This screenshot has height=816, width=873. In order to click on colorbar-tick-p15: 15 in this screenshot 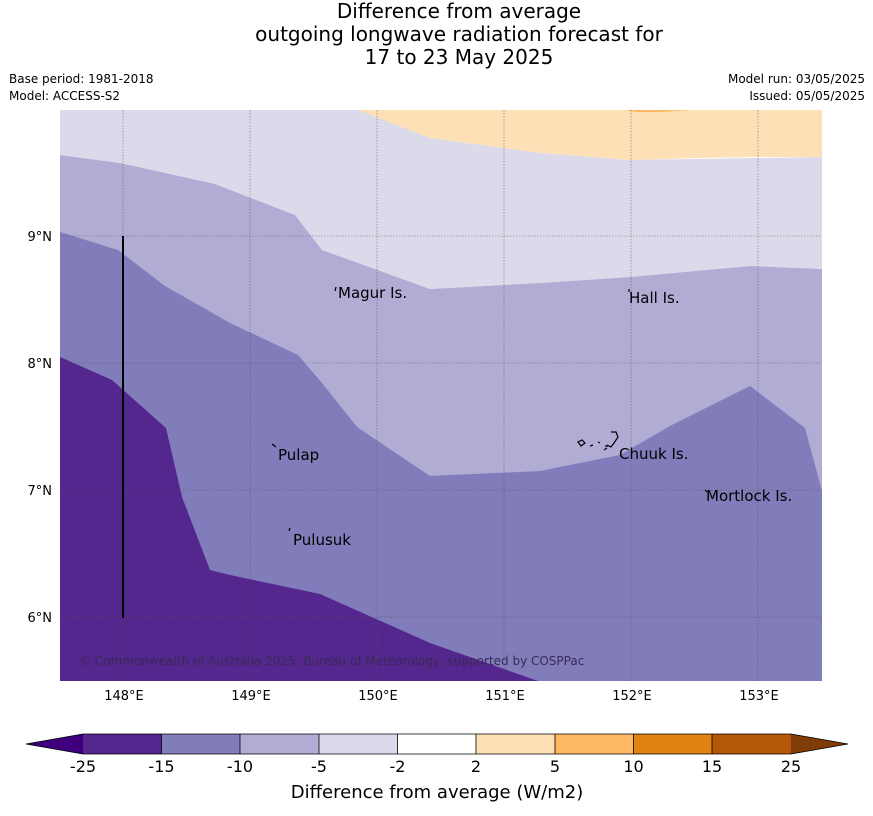, I will do `click(712, 766)`.